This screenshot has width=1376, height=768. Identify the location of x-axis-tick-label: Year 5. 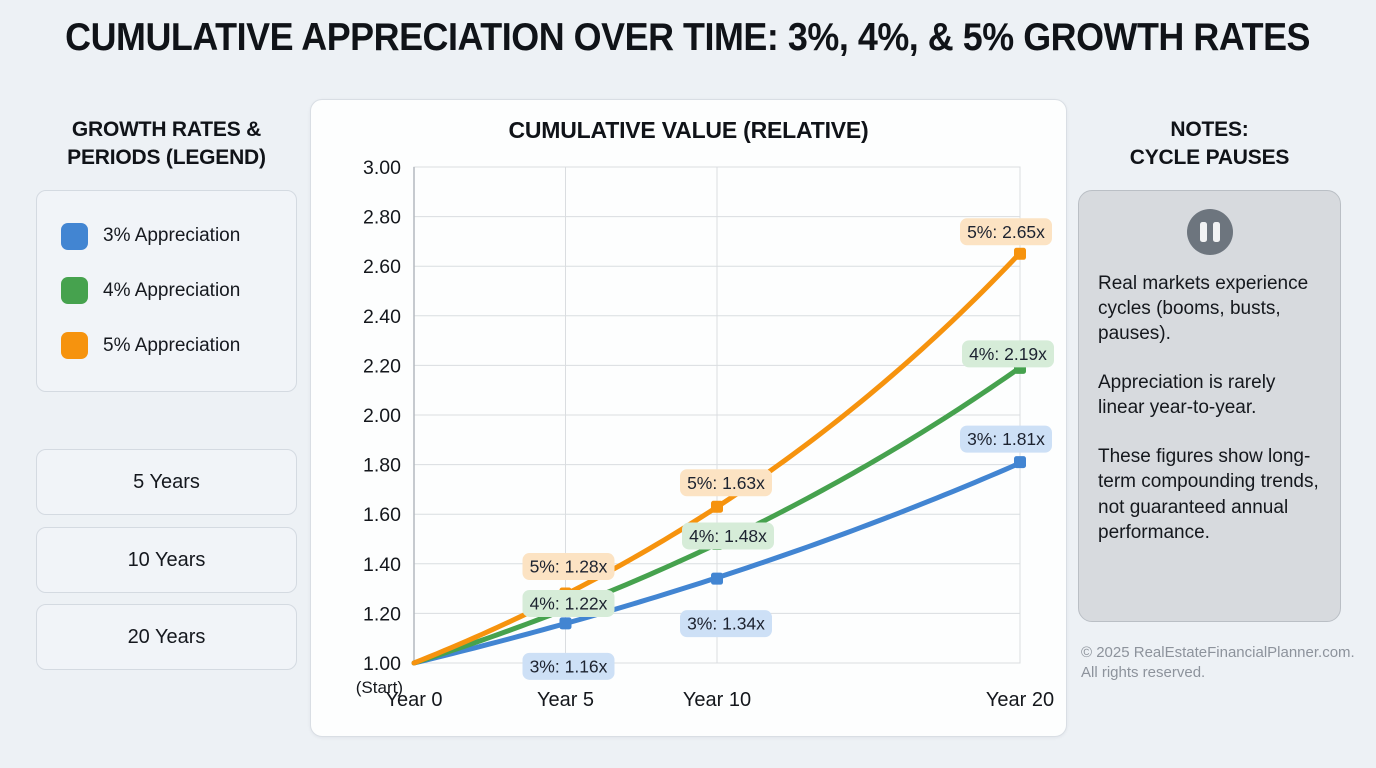
(565, 700).